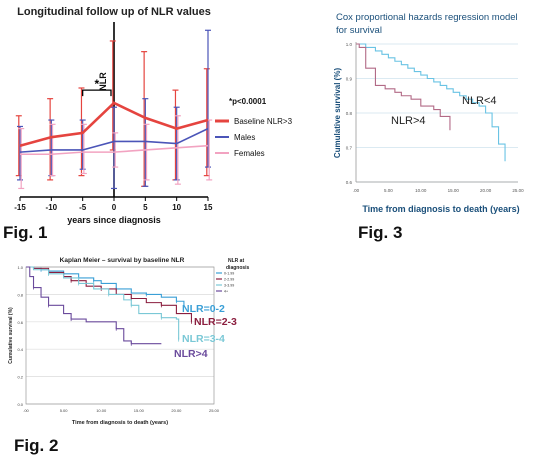 The image size is (551, 467). What do you see at coordinates (36, 445) in the screenshot?
I see `fig2-caption: Fig. 2` at bounding box center [36, 445].